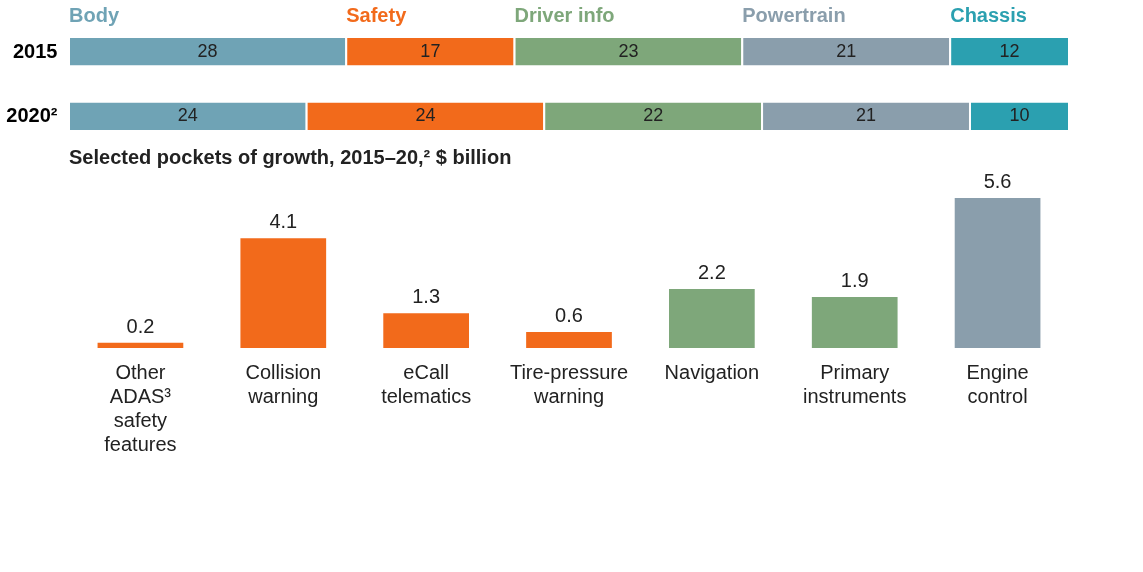  What do you see at coordinates (290, 157) in the screenshot?
I see `chart-title: Selected pockets of growth, 2015–20,² $ billion` at bounding box center [290, 157].